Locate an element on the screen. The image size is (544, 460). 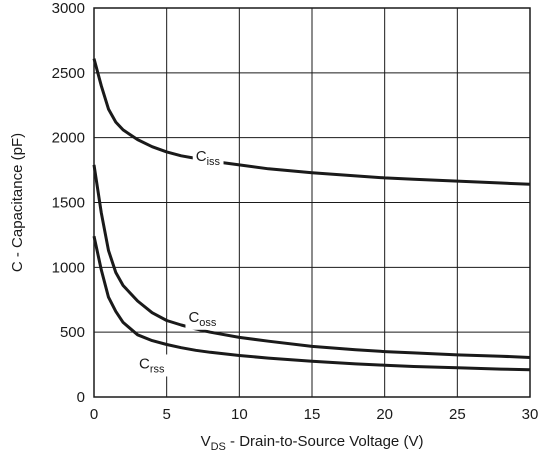
x-tick-label: 25 is located at coordinates (457, 414).